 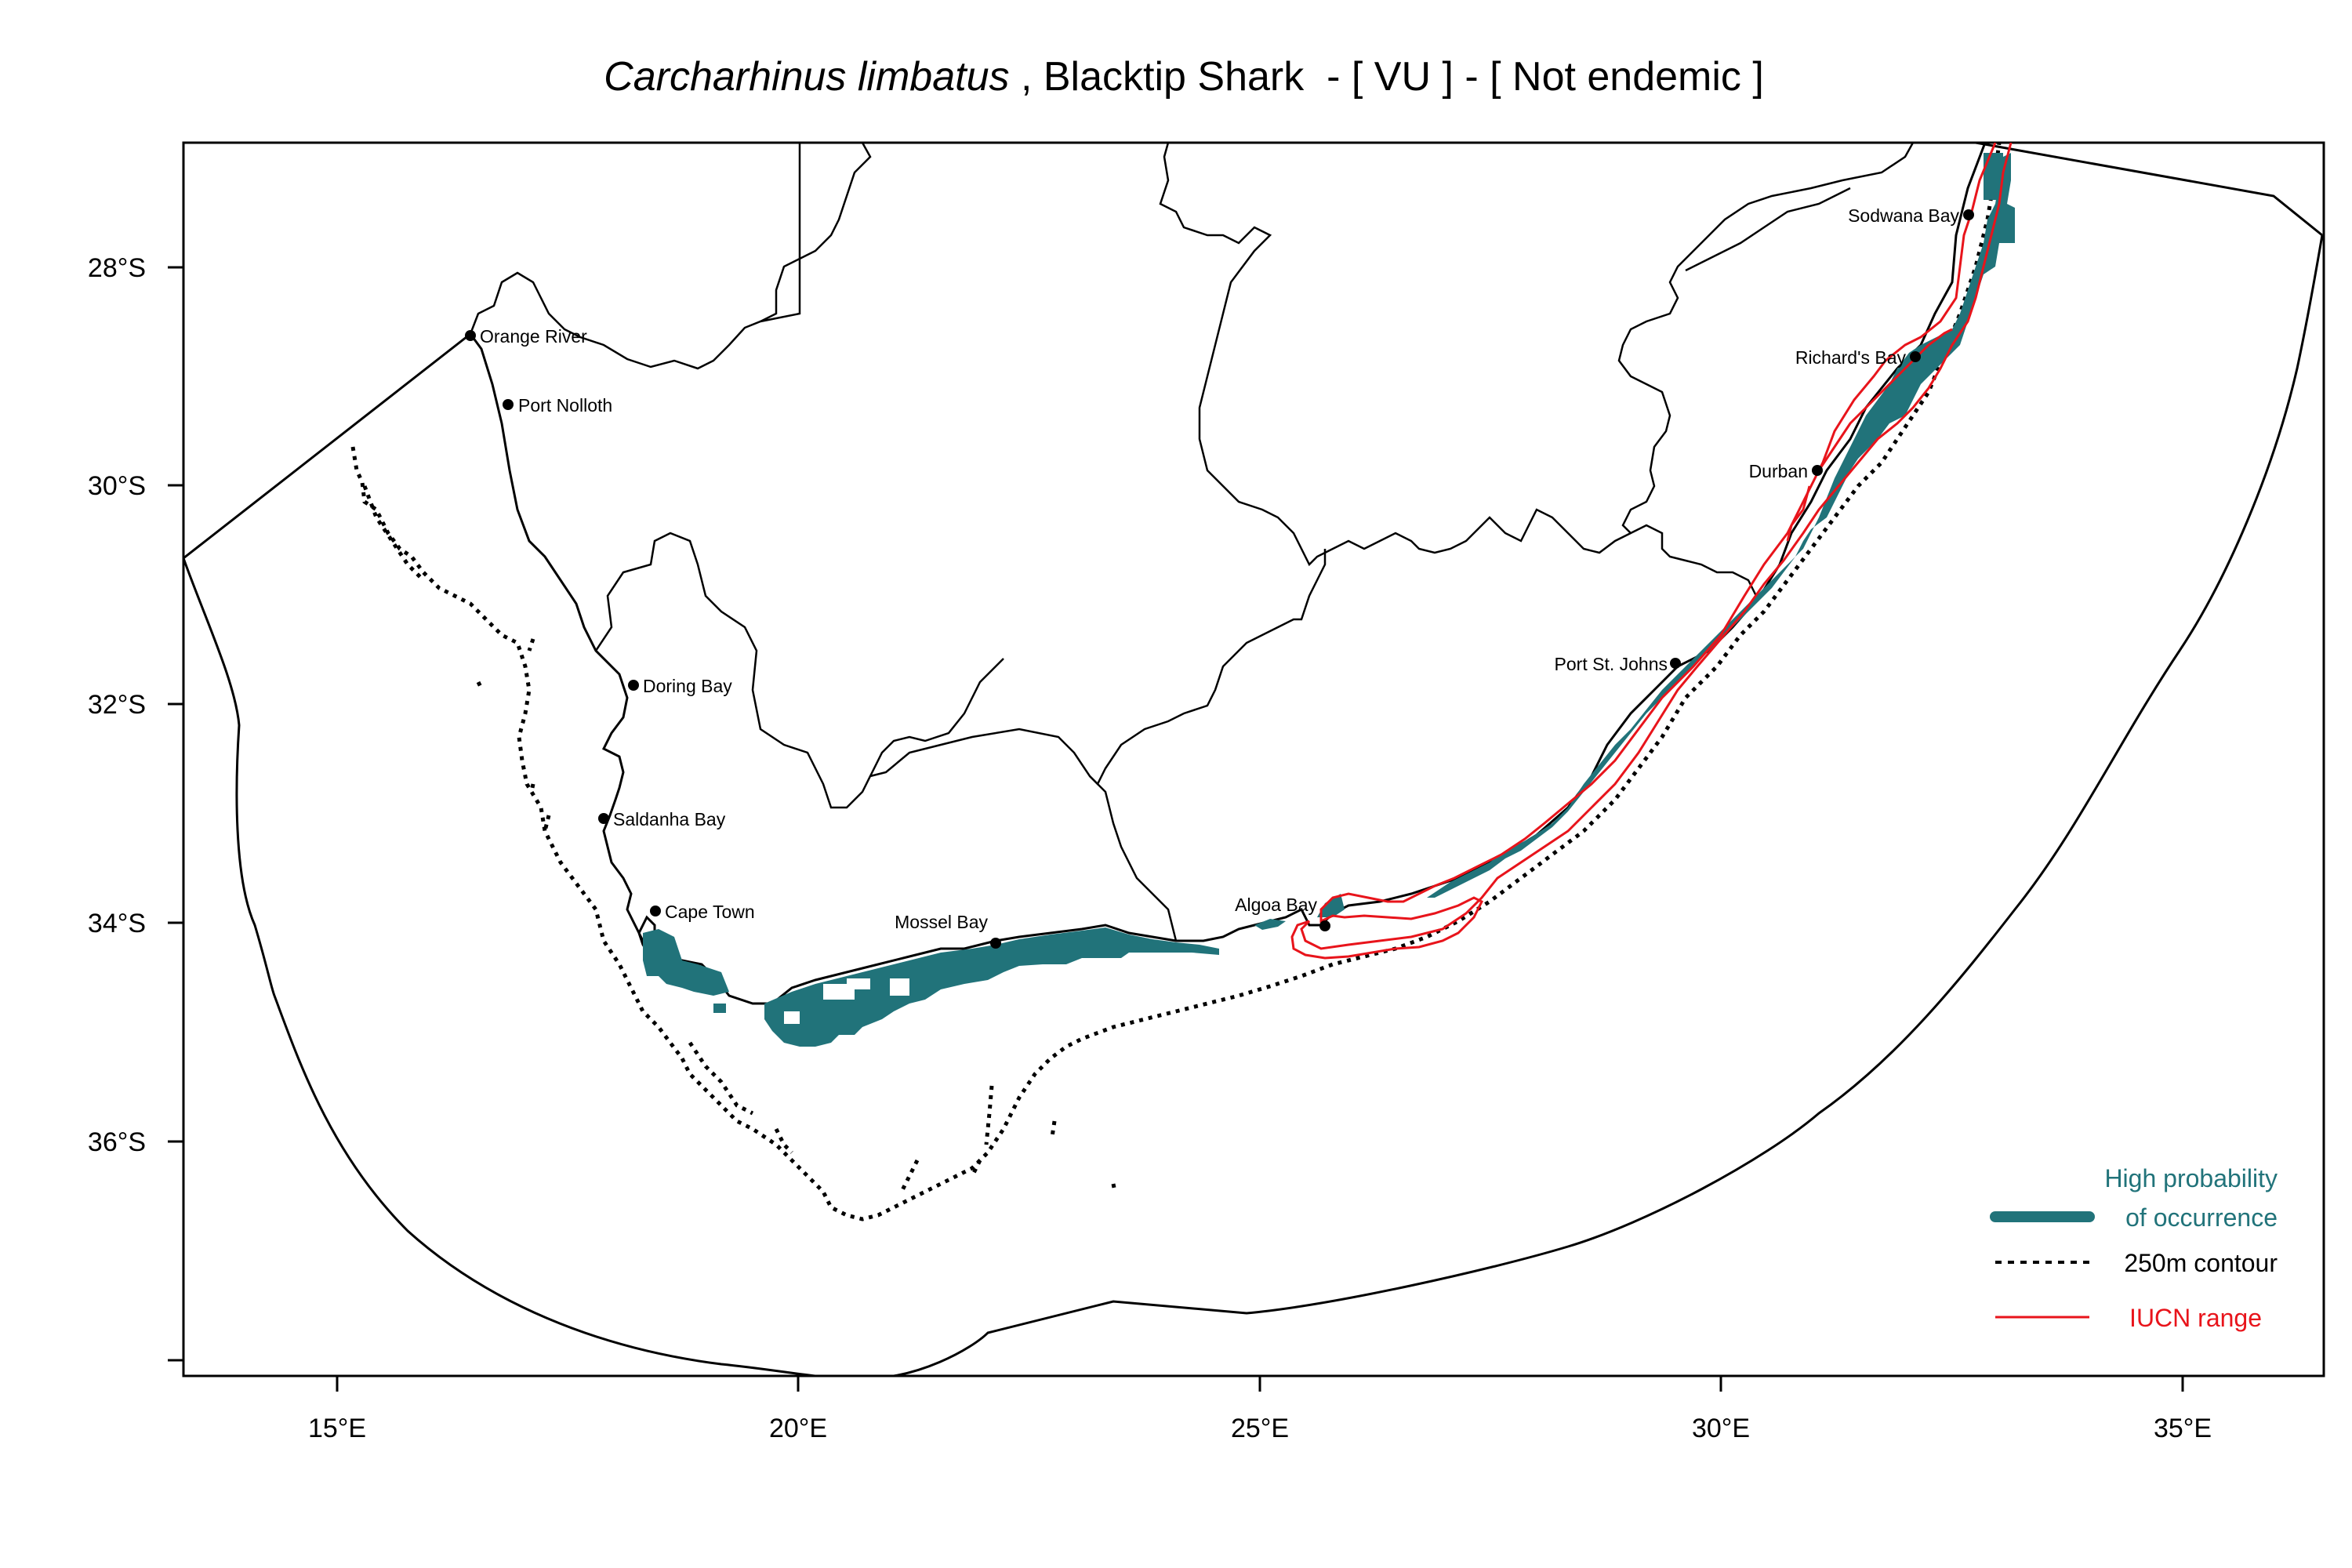 What do you see at coordinates (806, 77) in the screenshot?
I see `map-title-species: Carcharhinus limbatus` at bounding box center [806, 77].